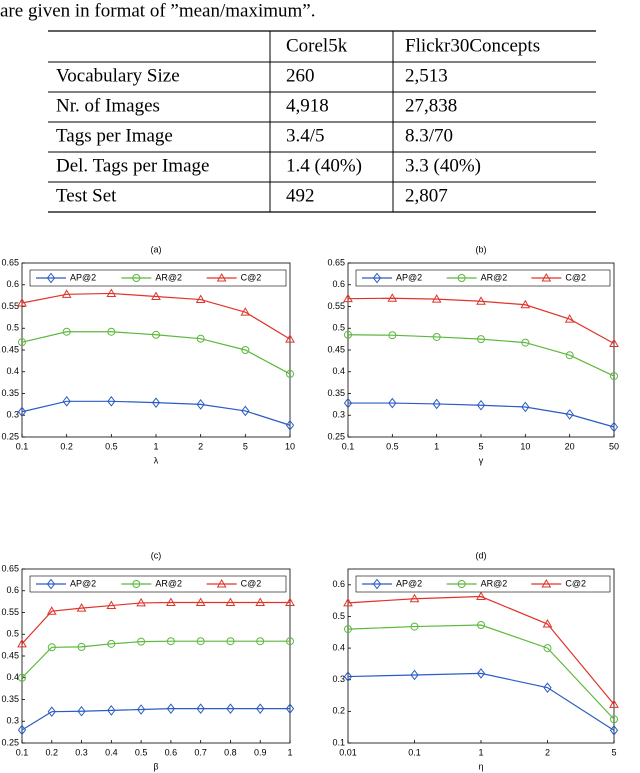 This screenshot has height=773, width=640. What do you see at coordinates (481, 460) in the screenshot?
I see `x-axis-label: γ` at bounding box center [481, 460].